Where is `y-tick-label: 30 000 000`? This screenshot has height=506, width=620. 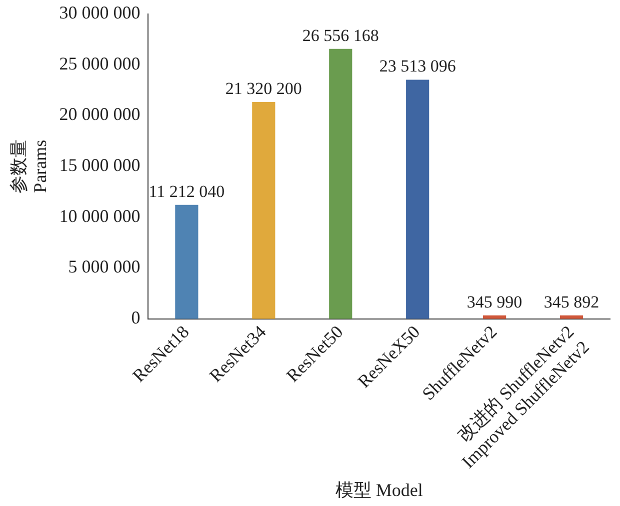 y-tick-label: 30 000 000 is located at coordinates (99, 12).